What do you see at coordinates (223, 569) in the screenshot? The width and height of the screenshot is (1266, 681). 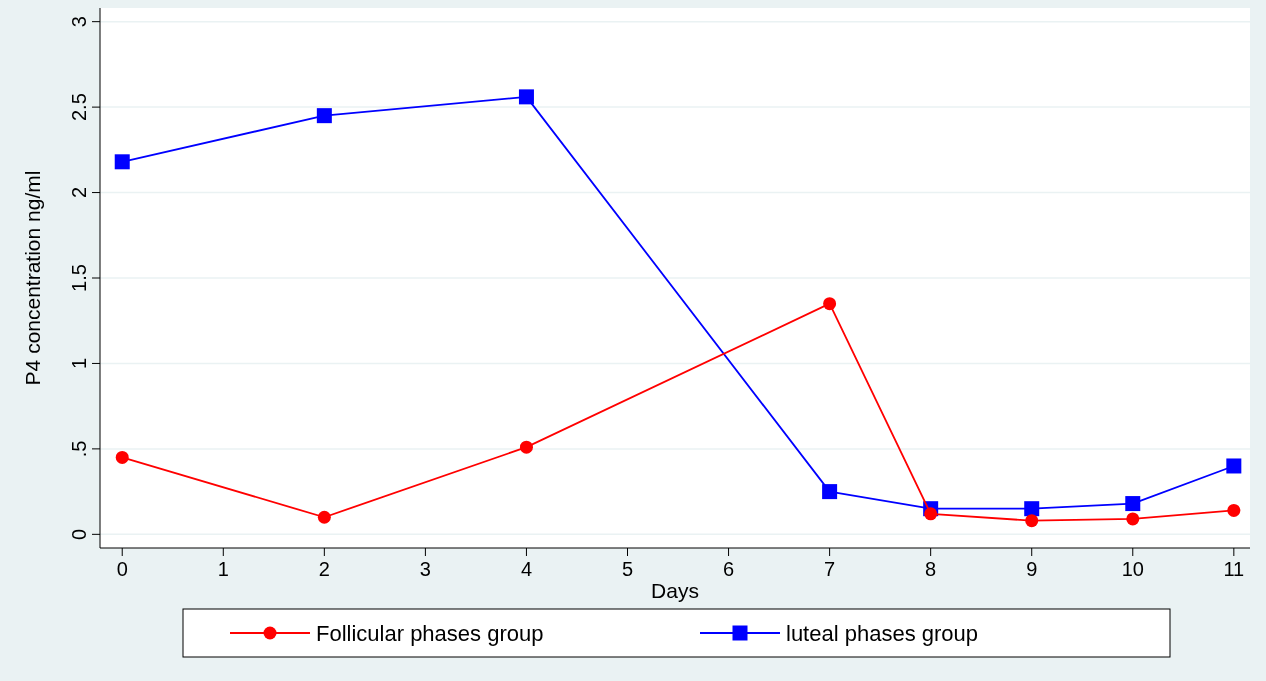 I see `x-tick-label: 1` at bounding box center [223, 569].